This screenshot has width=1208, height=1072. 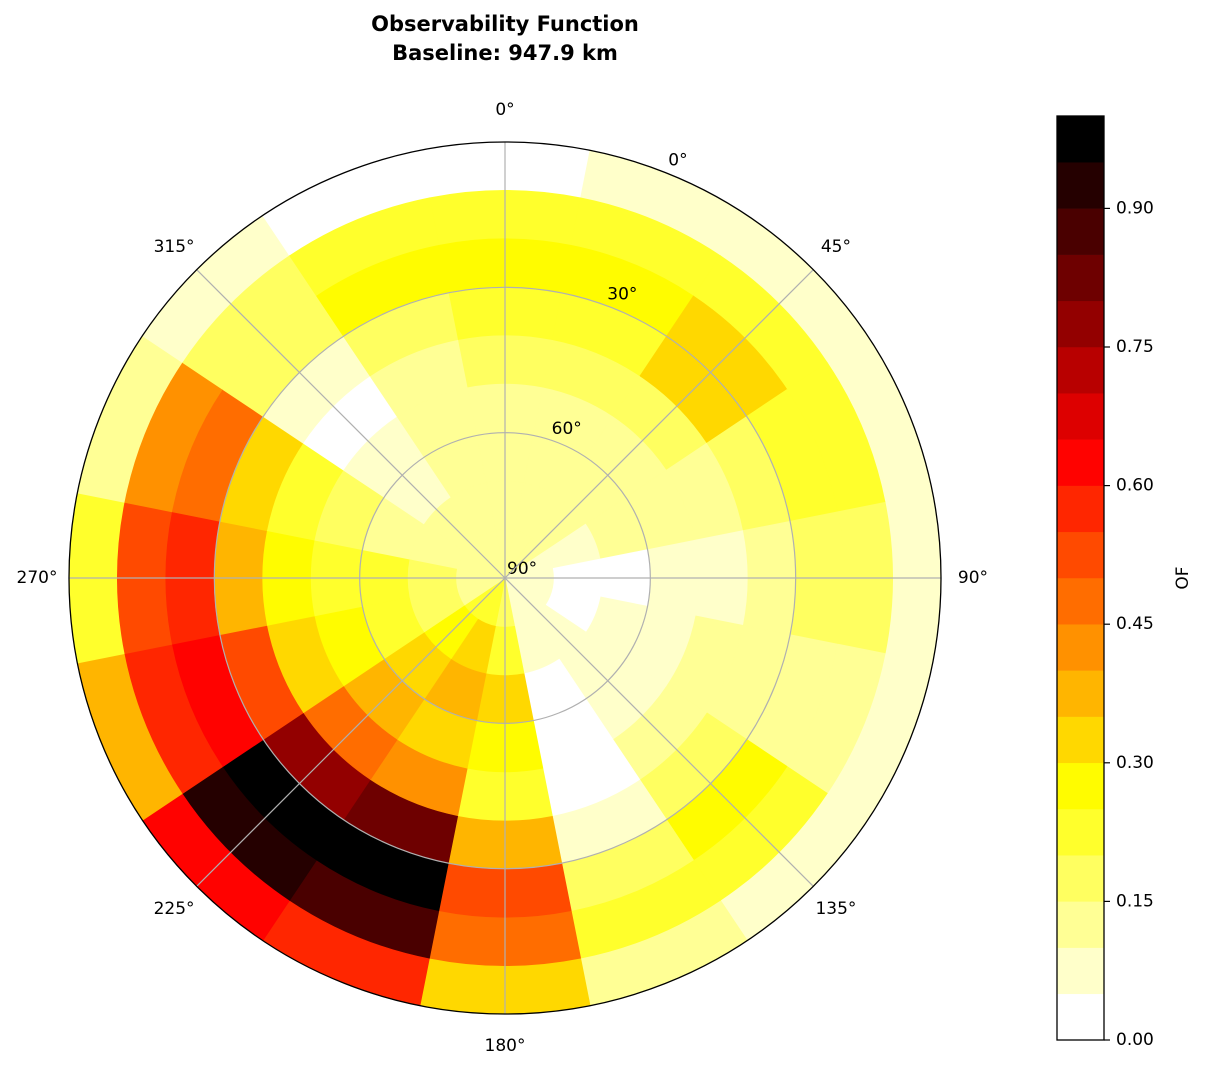 I want to click on colorbar-label: OF, so click(x=1183, y=577).